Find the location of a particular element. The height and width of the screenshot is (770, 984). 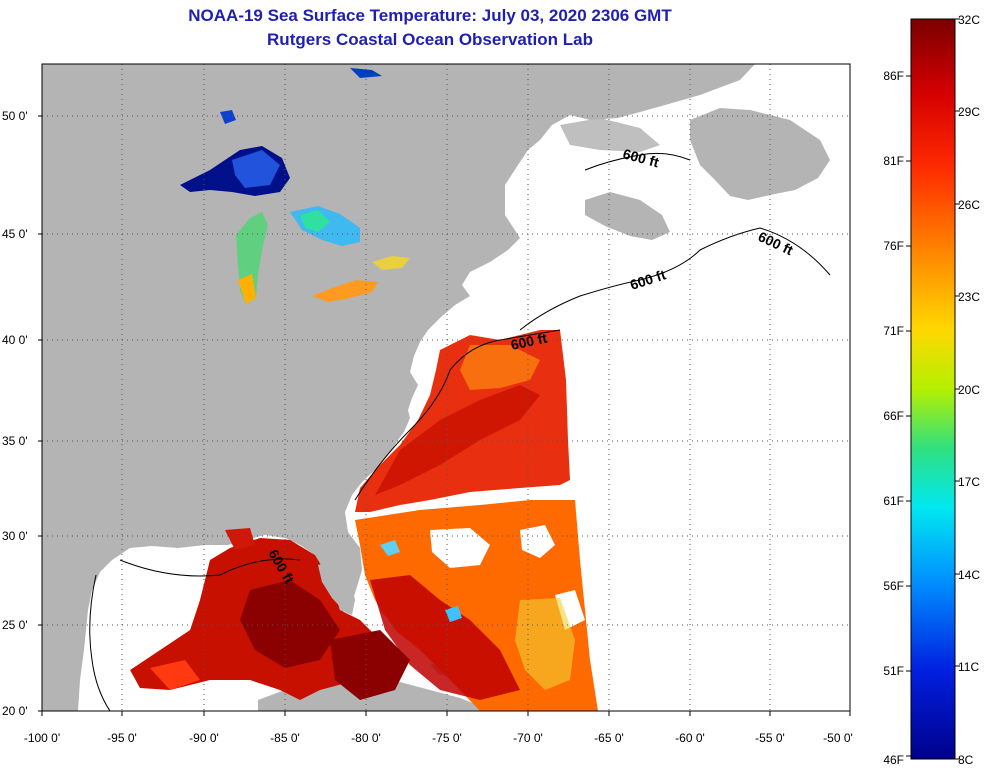

lat-tick-45: 45 0' is located at coordinates (15, 234).